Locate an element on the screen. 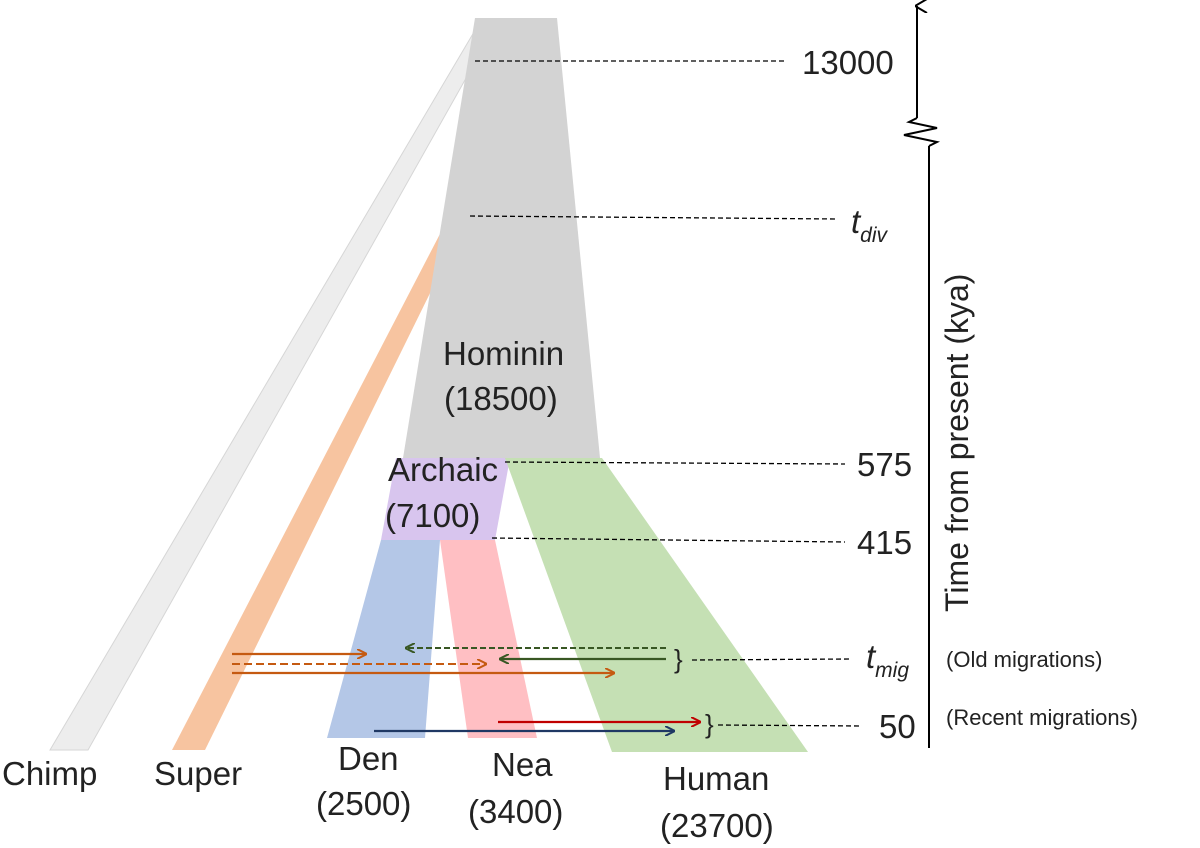  recent-migrations-brace: } is located at coordinates (709, 724).